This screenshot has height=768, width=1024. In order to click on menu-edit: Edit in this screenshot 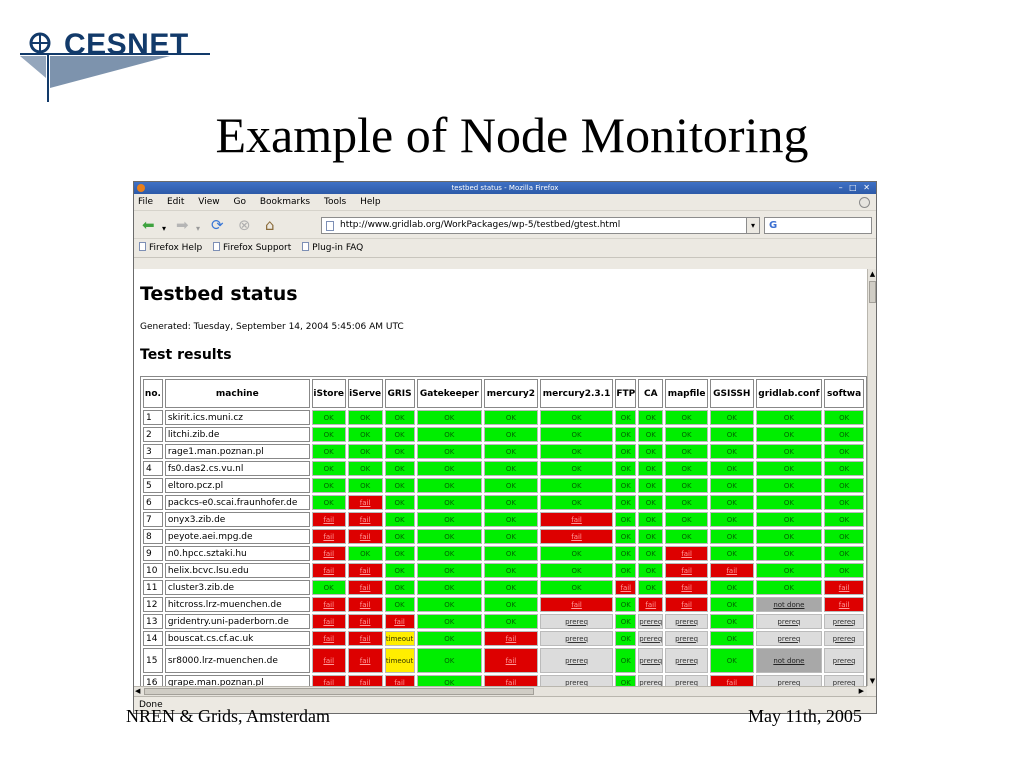, I will do `click(175, 202)`.